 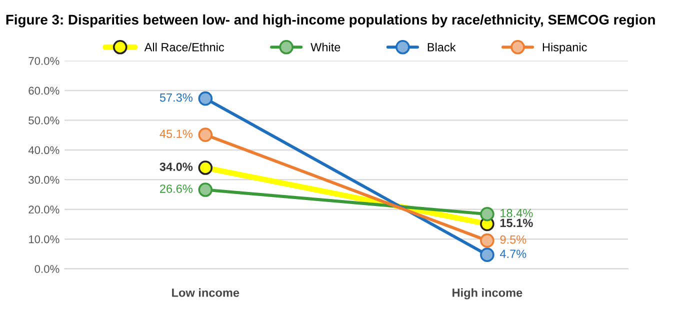 What do you see at coordinates (513, 239) in the screenshot?
I see `data-label: 9.5%` at bounding box center [513, 239].